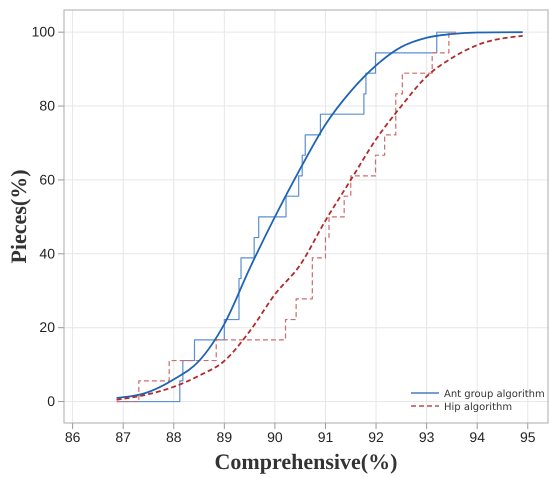  I want to click on y-tick-label: 20, so click(47, 327).